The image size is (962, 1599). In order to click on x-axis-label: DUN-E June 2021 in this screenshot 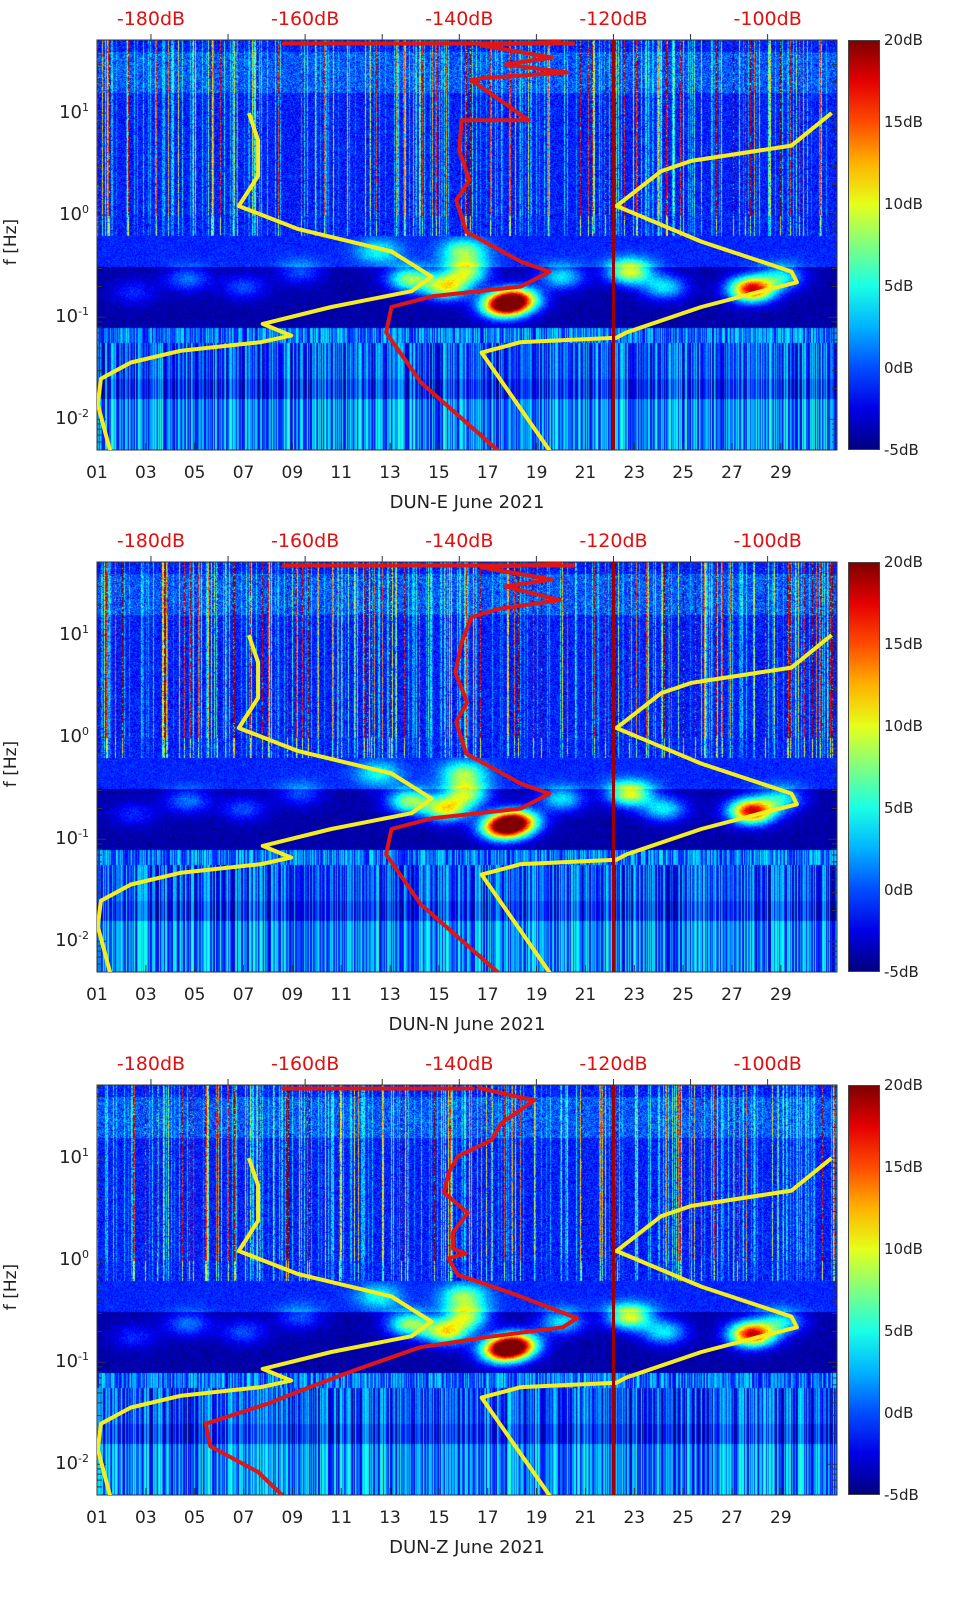, I will do `click(467, 502)`.